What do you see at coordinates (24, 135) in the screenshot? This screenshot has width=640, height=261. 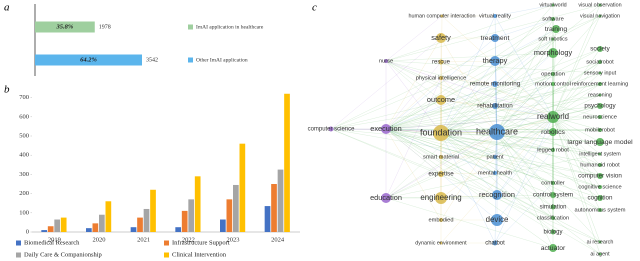 I see `y-tick-label: 500` at bounding box center [24, 135].